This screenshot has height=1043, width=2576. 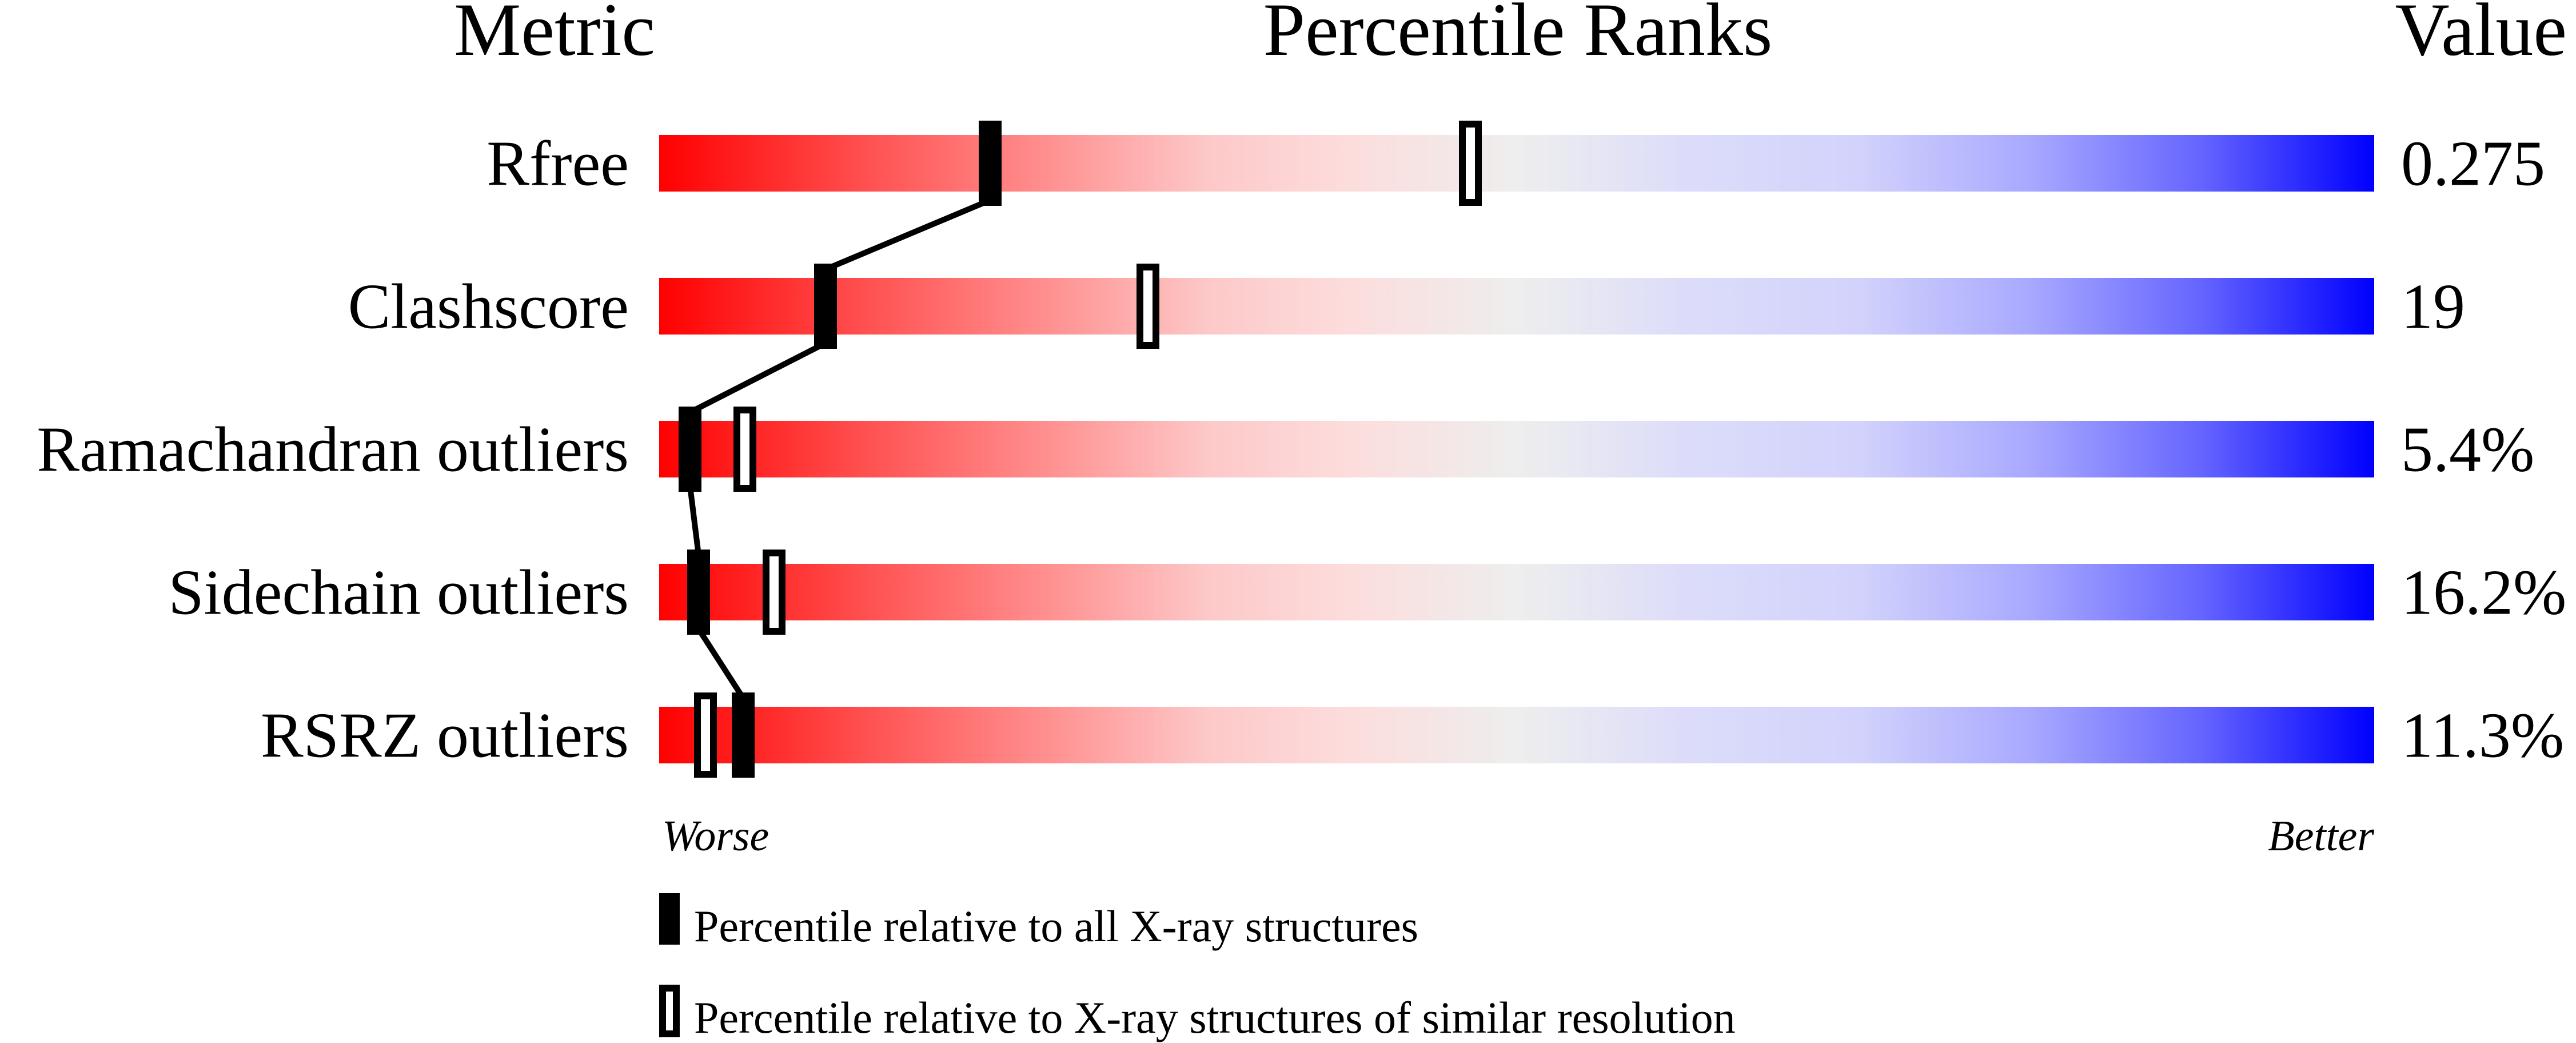 What do you see at coordinates (2321, 836) in the screenshot?
I see `axis-label-better: Better` at bounding box center [2321, 836].